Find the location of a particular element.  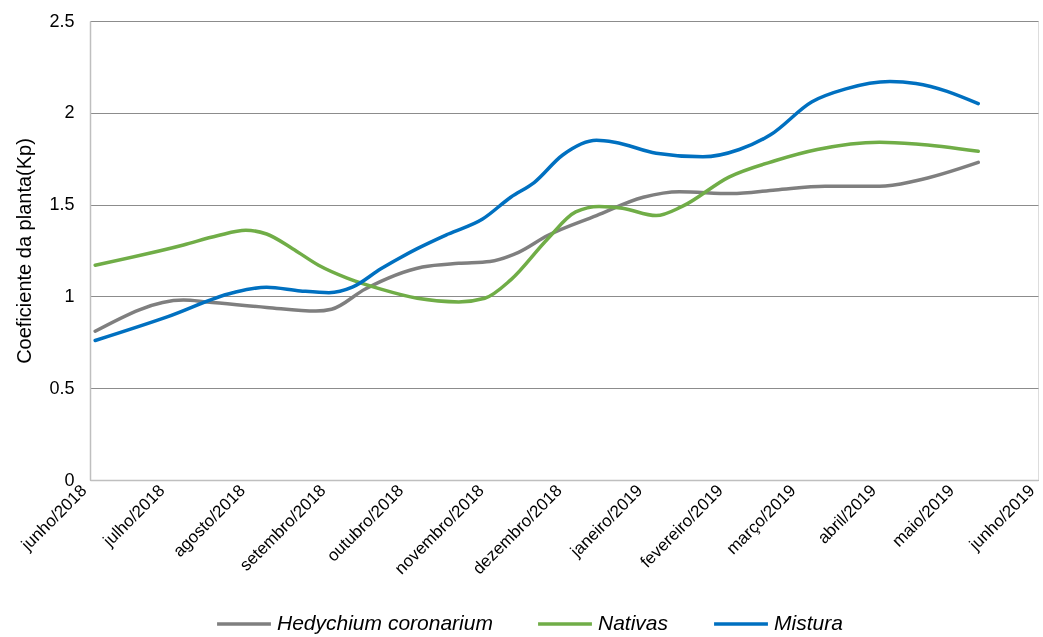

y-tick-label: 0.5 is located at coordinates (62, 387).